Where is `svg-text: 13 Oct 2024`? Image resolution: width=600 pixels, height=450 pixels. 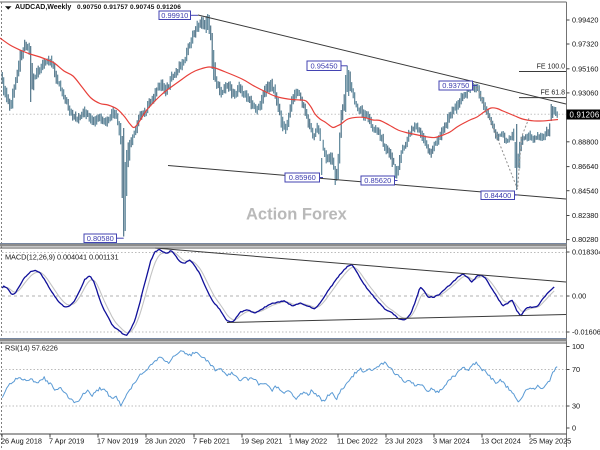
svg-text: 13 Oct 2024 is located at coordinates (501, 441).